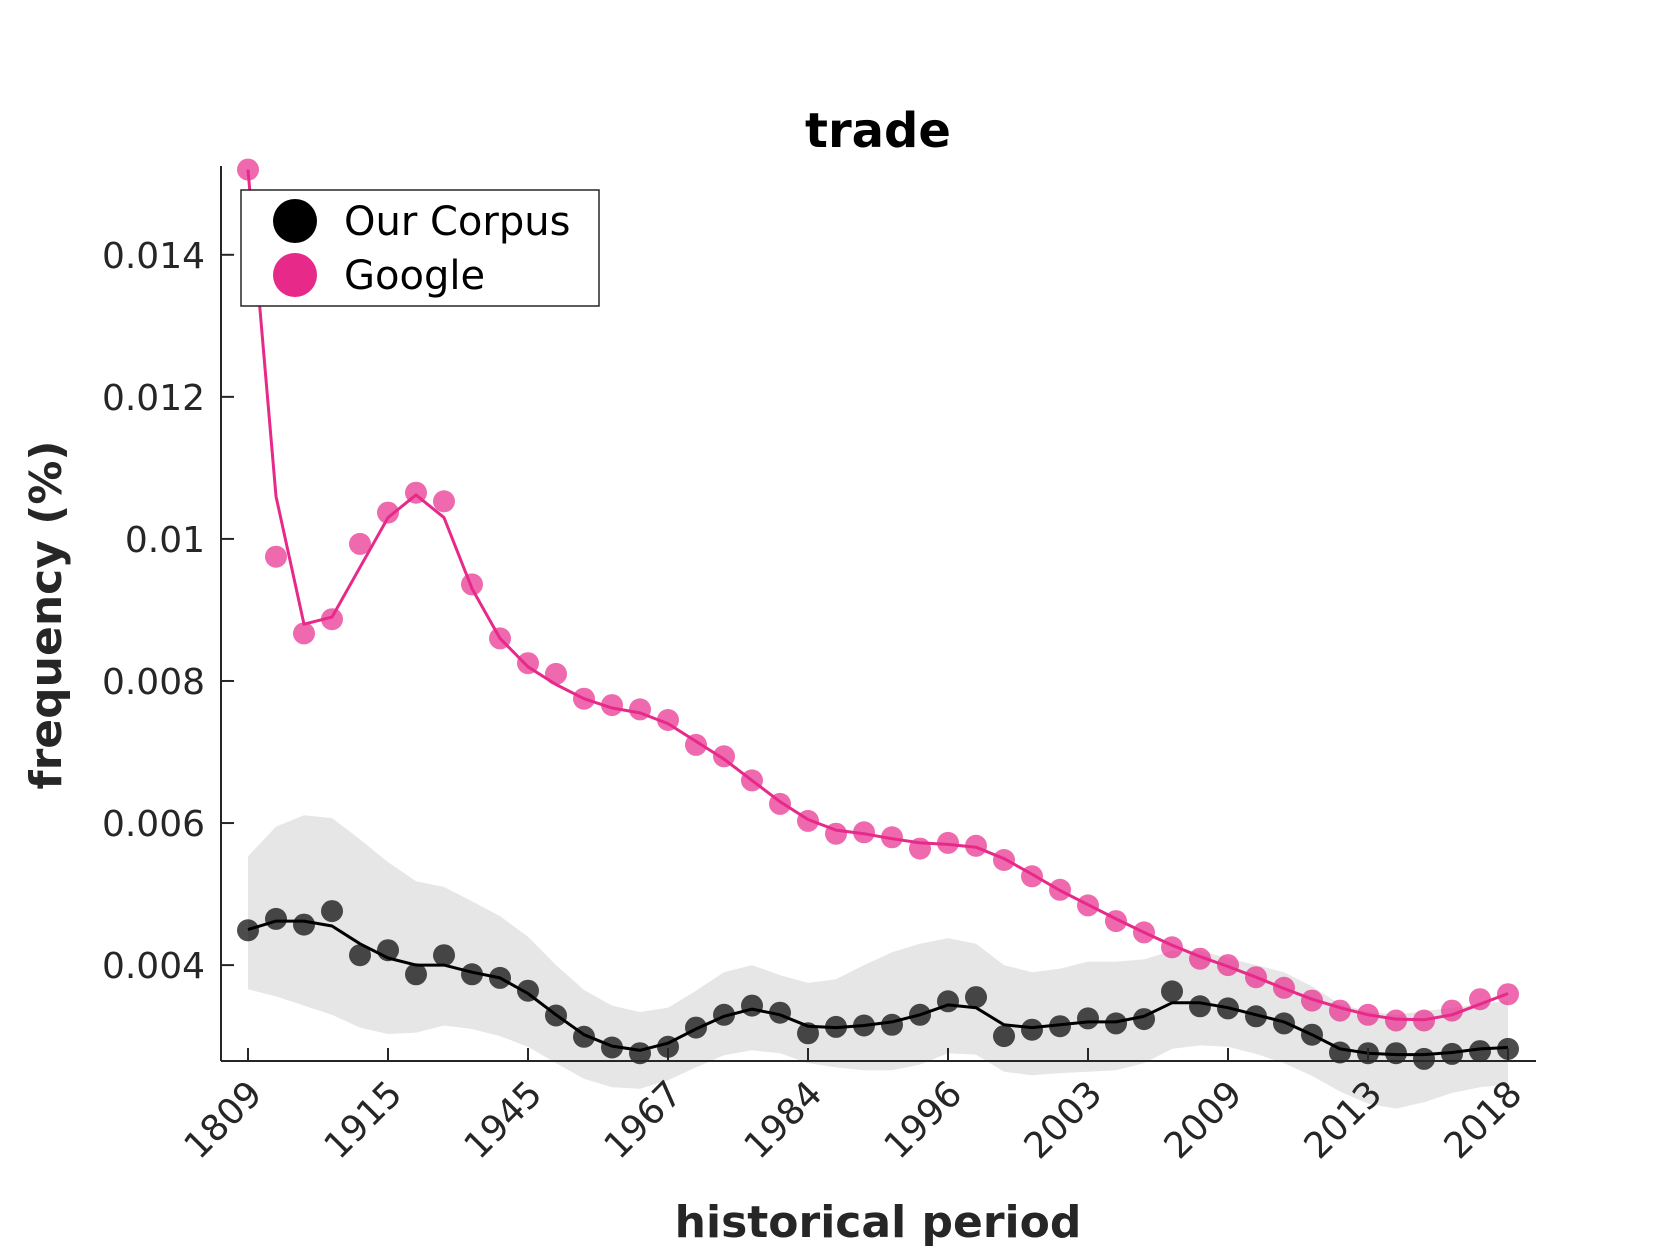 The height and width of the screenshot is (1260, 1680). I want to click on y-ticks: 0.004 0.006 0.008 0.01 0.012 0.014, so click(168, 611).